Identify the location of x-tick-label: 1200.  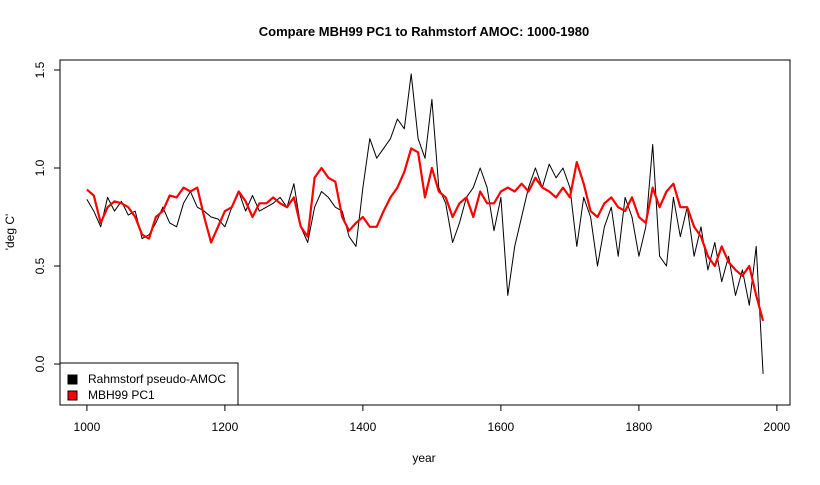
(225, 427).